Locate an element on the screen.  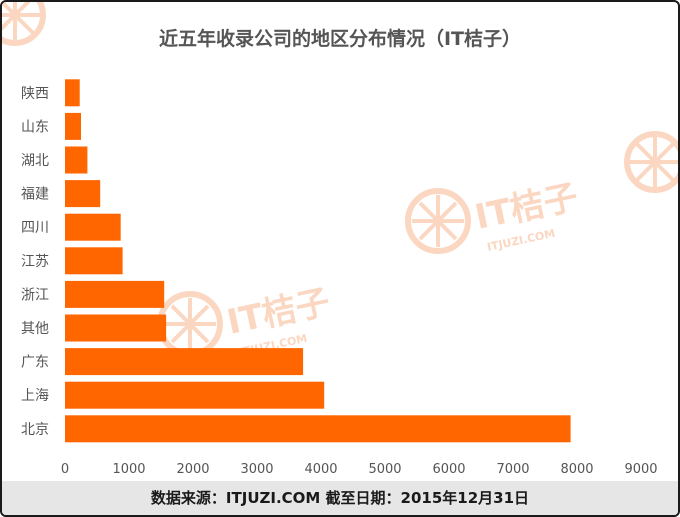
category-label-3: 福建 is located at coordinates (35, 195).